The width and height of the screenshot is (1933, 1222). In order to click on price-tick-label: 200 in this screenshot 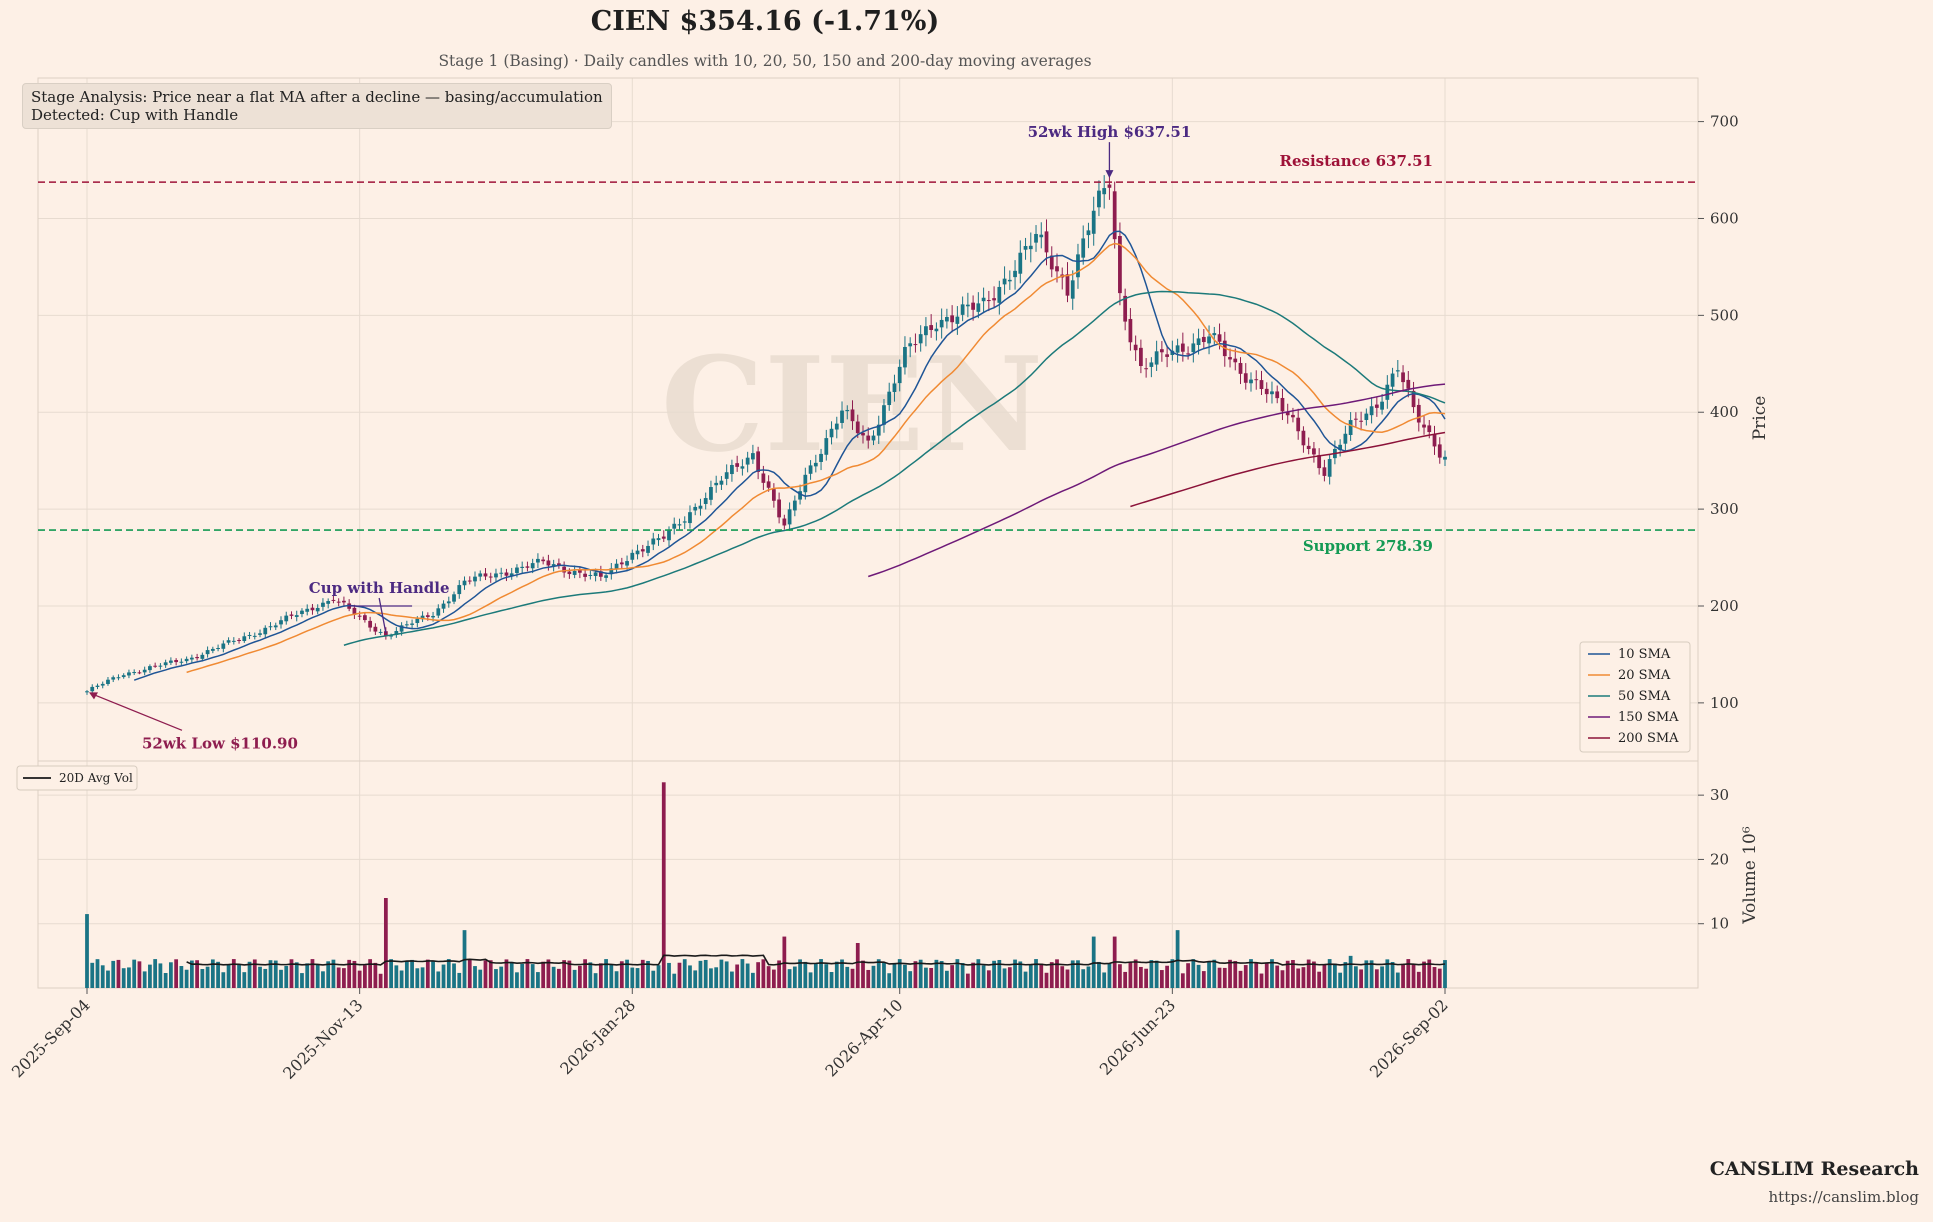, I will do `click(1724, 606)`.